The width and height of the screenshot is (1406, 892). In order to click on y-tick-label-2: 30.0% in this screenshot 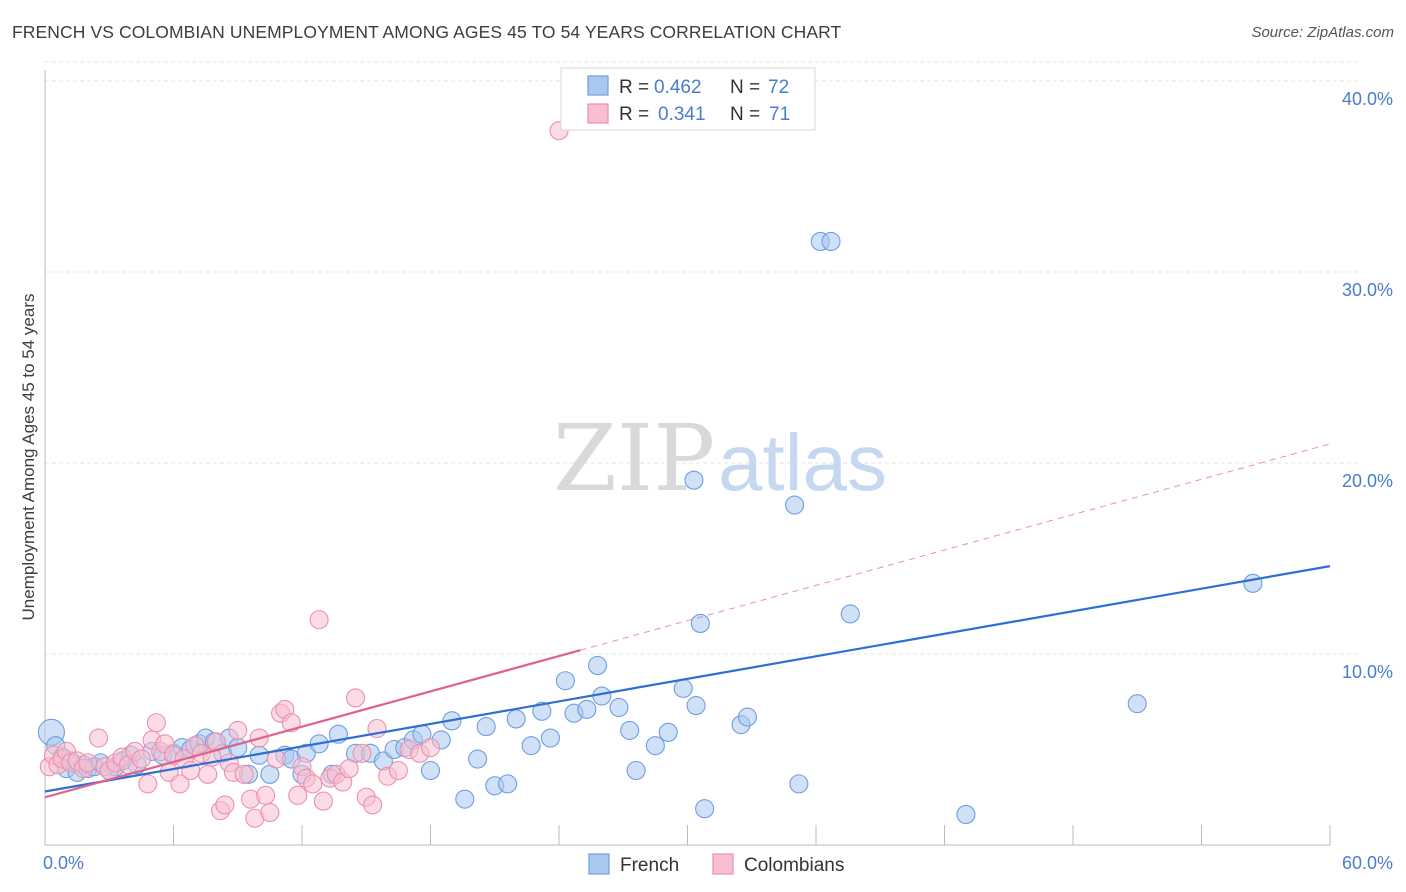, I will do `click(1367, 290)`.